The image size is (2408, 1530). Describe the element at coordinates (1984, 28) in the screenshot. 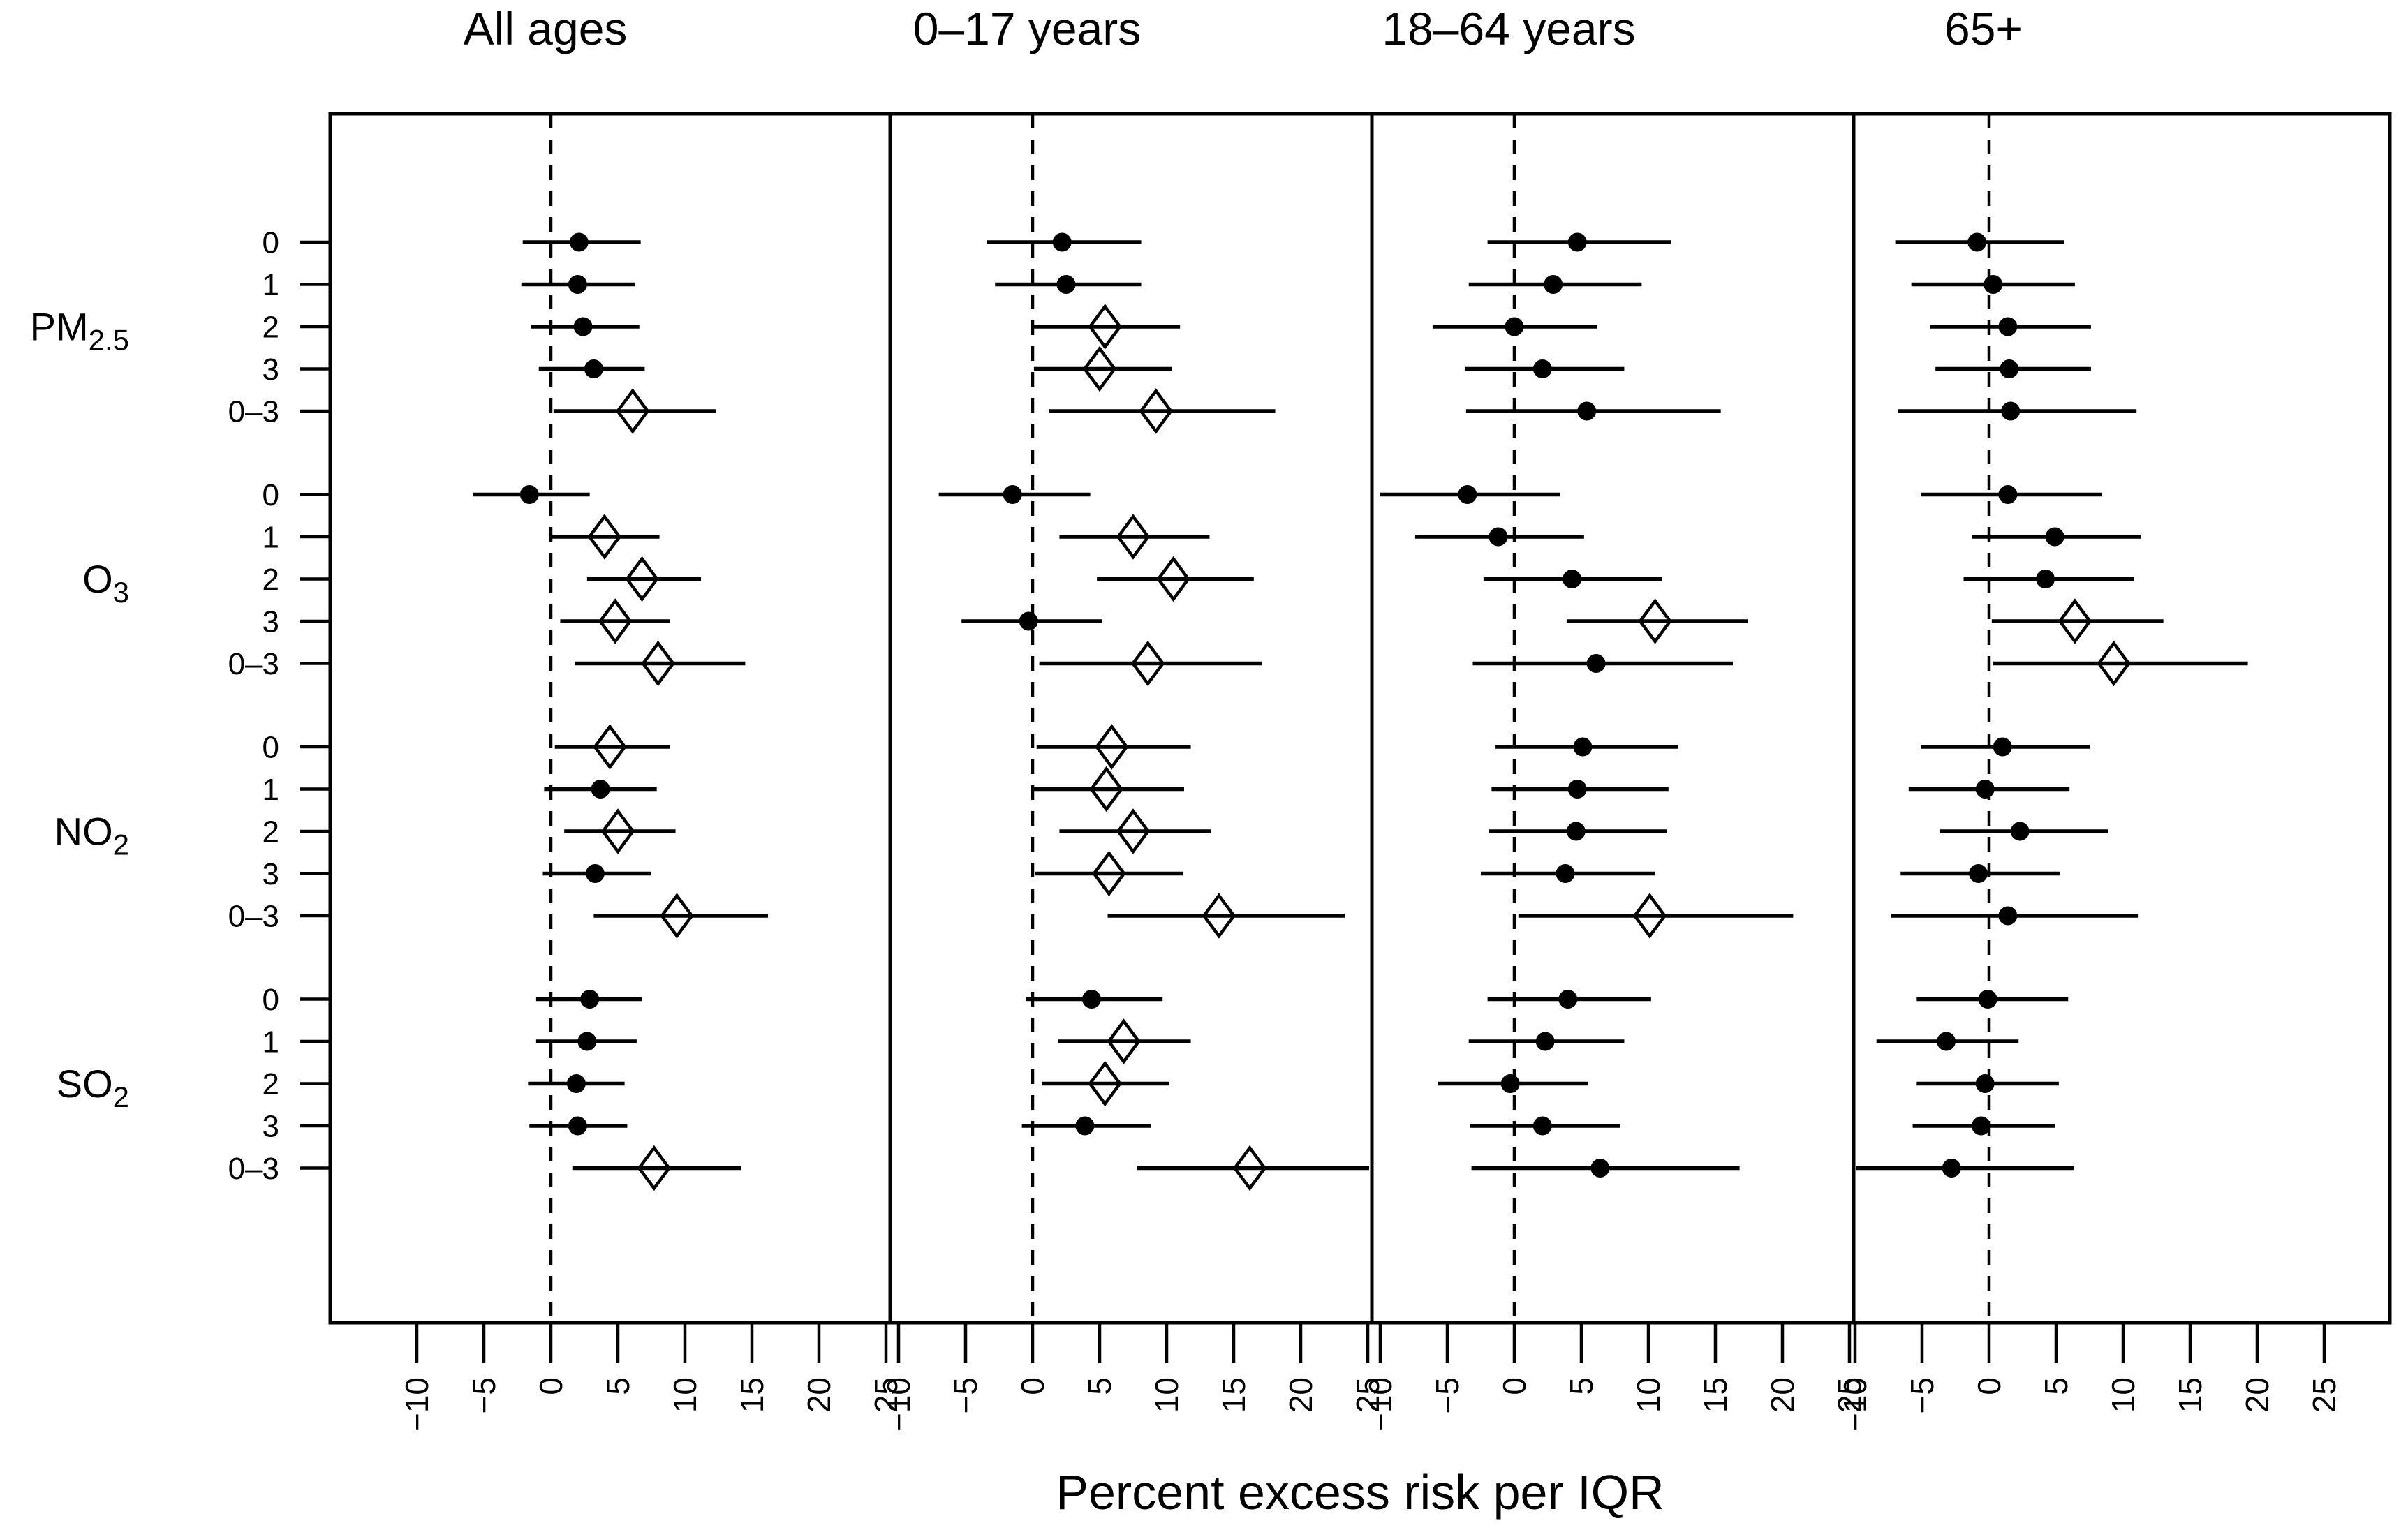

I see `panel-title: 65+` at that location.